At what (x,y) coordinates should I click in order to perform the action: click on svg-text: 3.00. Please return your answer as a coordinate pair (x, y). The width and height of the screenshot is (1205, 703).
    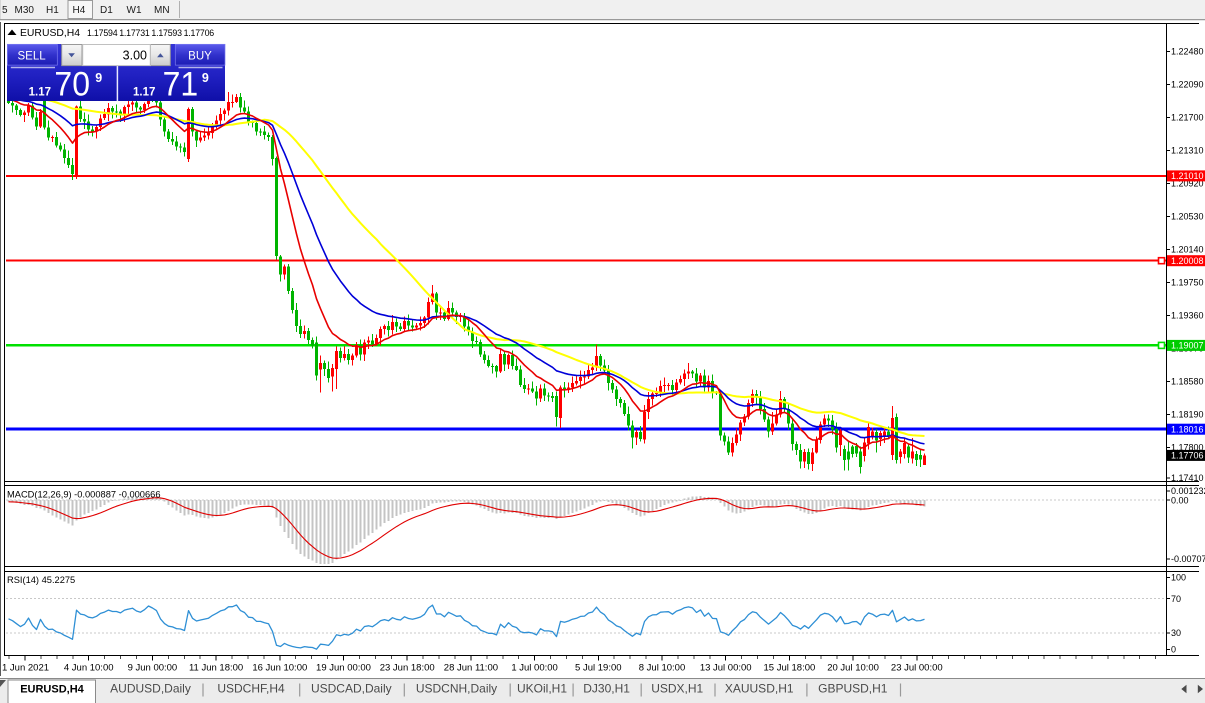
    Looking at the image, I should click on (135, 56).